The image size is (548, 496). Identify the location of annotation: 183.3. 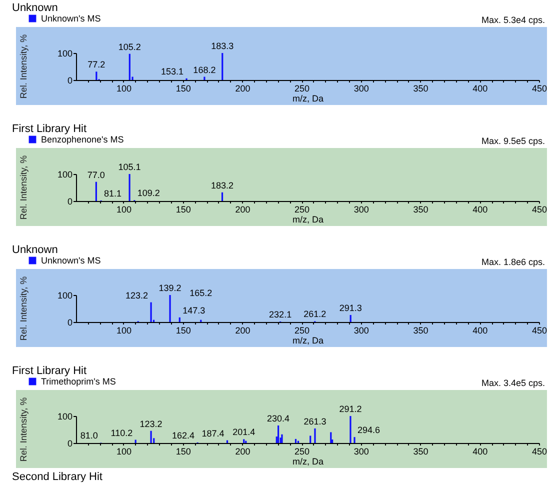
(222, 46).